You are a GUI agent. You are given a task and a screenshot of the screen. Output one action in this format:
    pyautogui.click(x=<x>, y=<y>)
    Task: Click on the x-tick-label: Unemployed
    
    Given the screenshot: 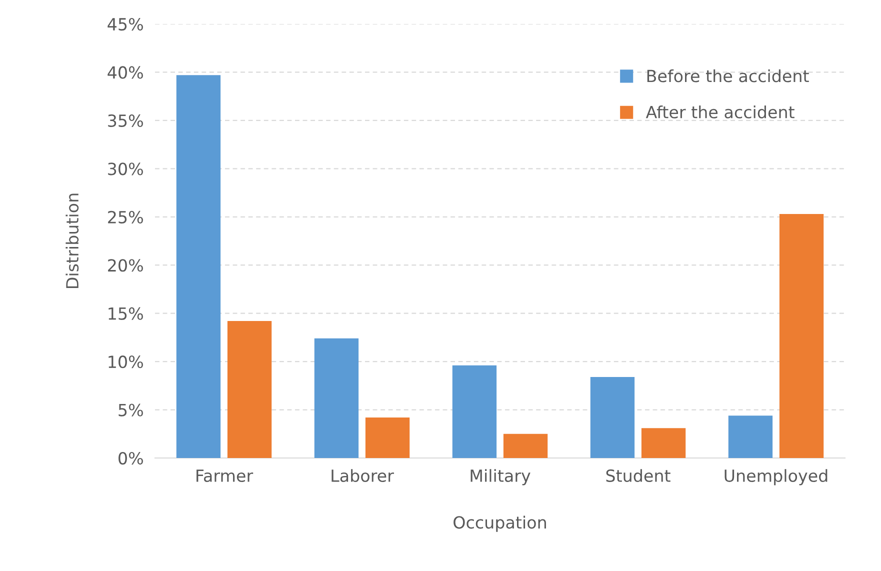 What is the action you would take?
    pyautogui.click(x=776, y=477)
    